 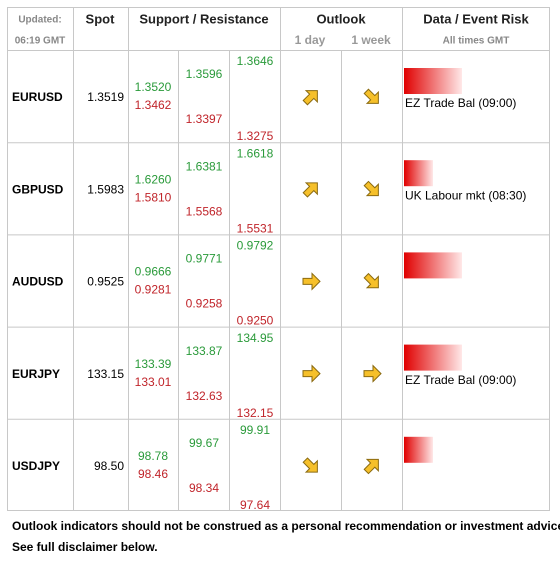 What do you see at coordinates (153, 382) in the screenshot?
I see `support: 133.01` at bounding box center [153, 382].